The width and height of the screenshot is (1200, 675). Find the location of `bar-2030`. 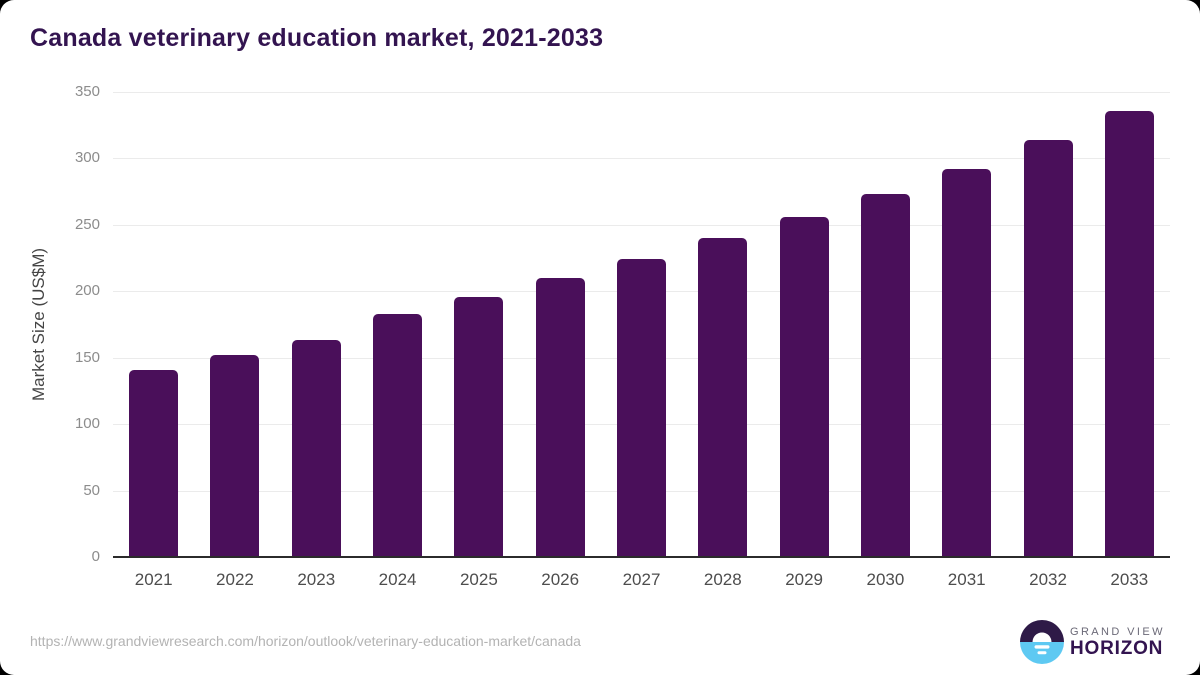

bar-2030 is located at coordinates (885, 375).